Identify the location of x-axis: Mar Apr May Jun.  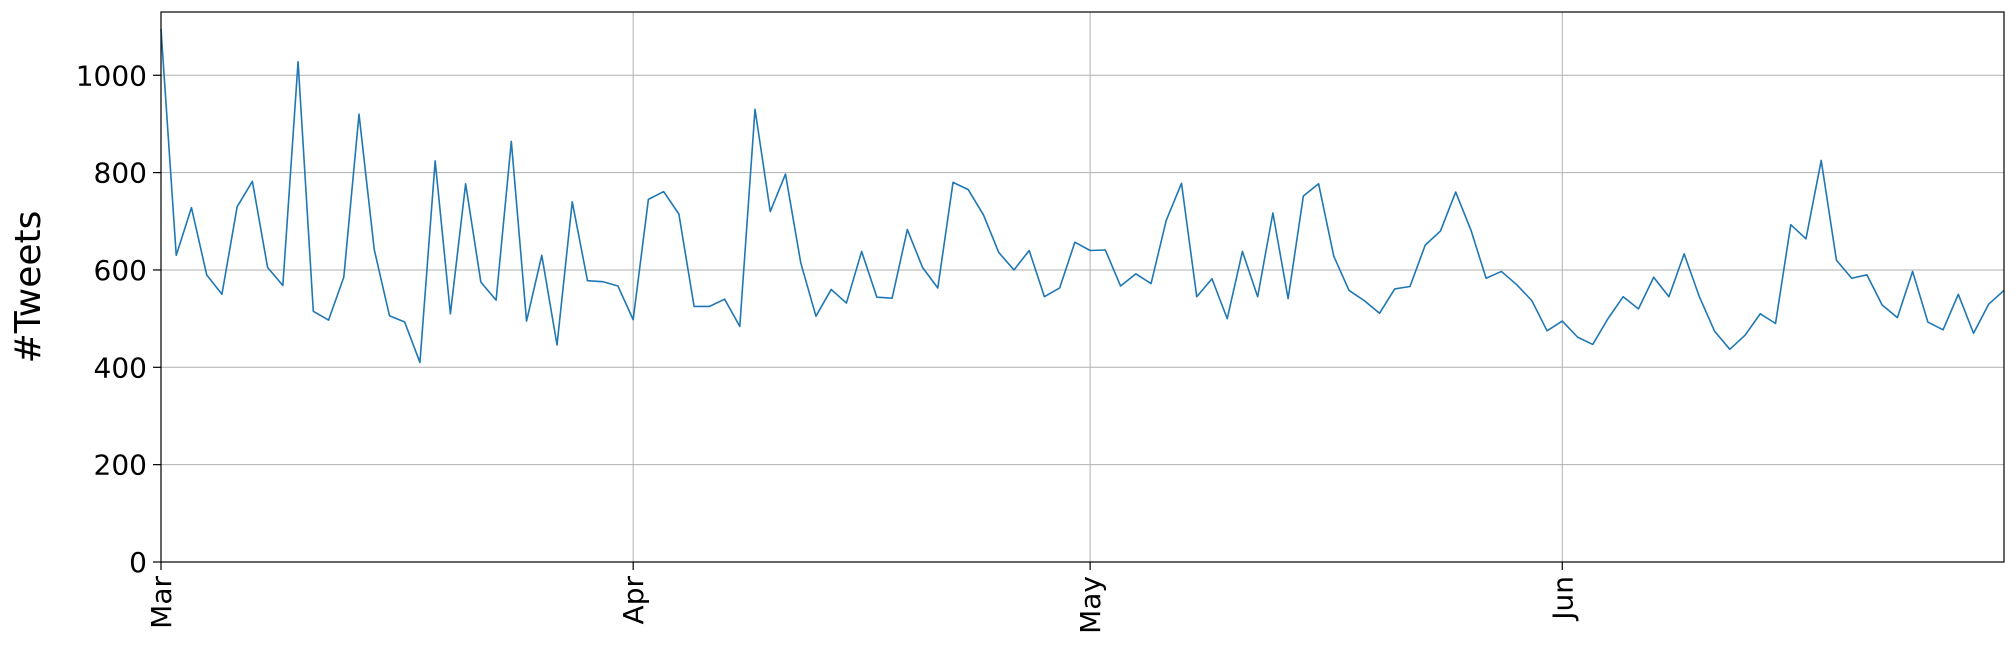
(862, 598).